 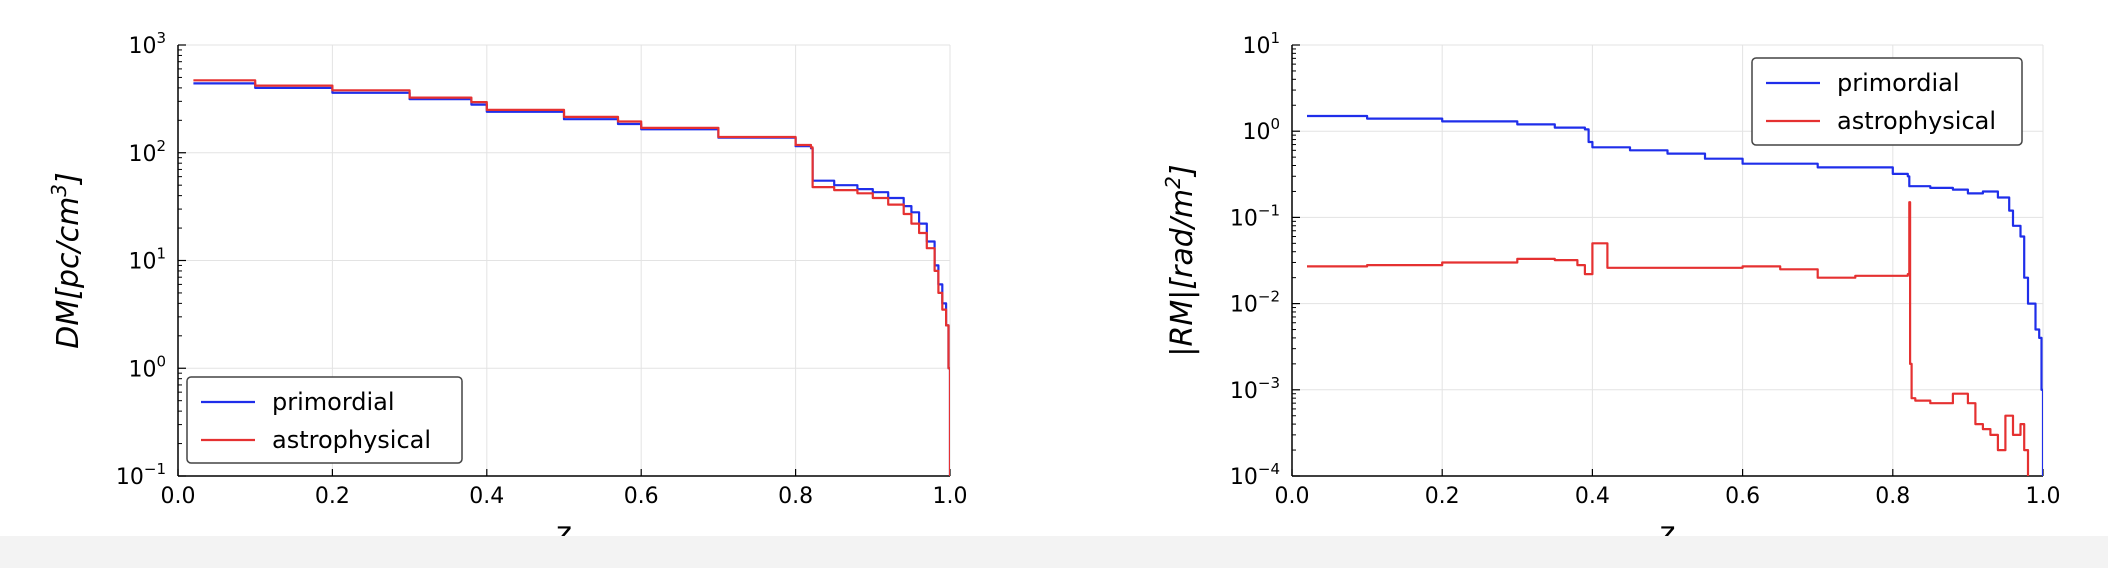 I want to click on y-tick-label: 10⁻³, so click(x=1255, y=389).